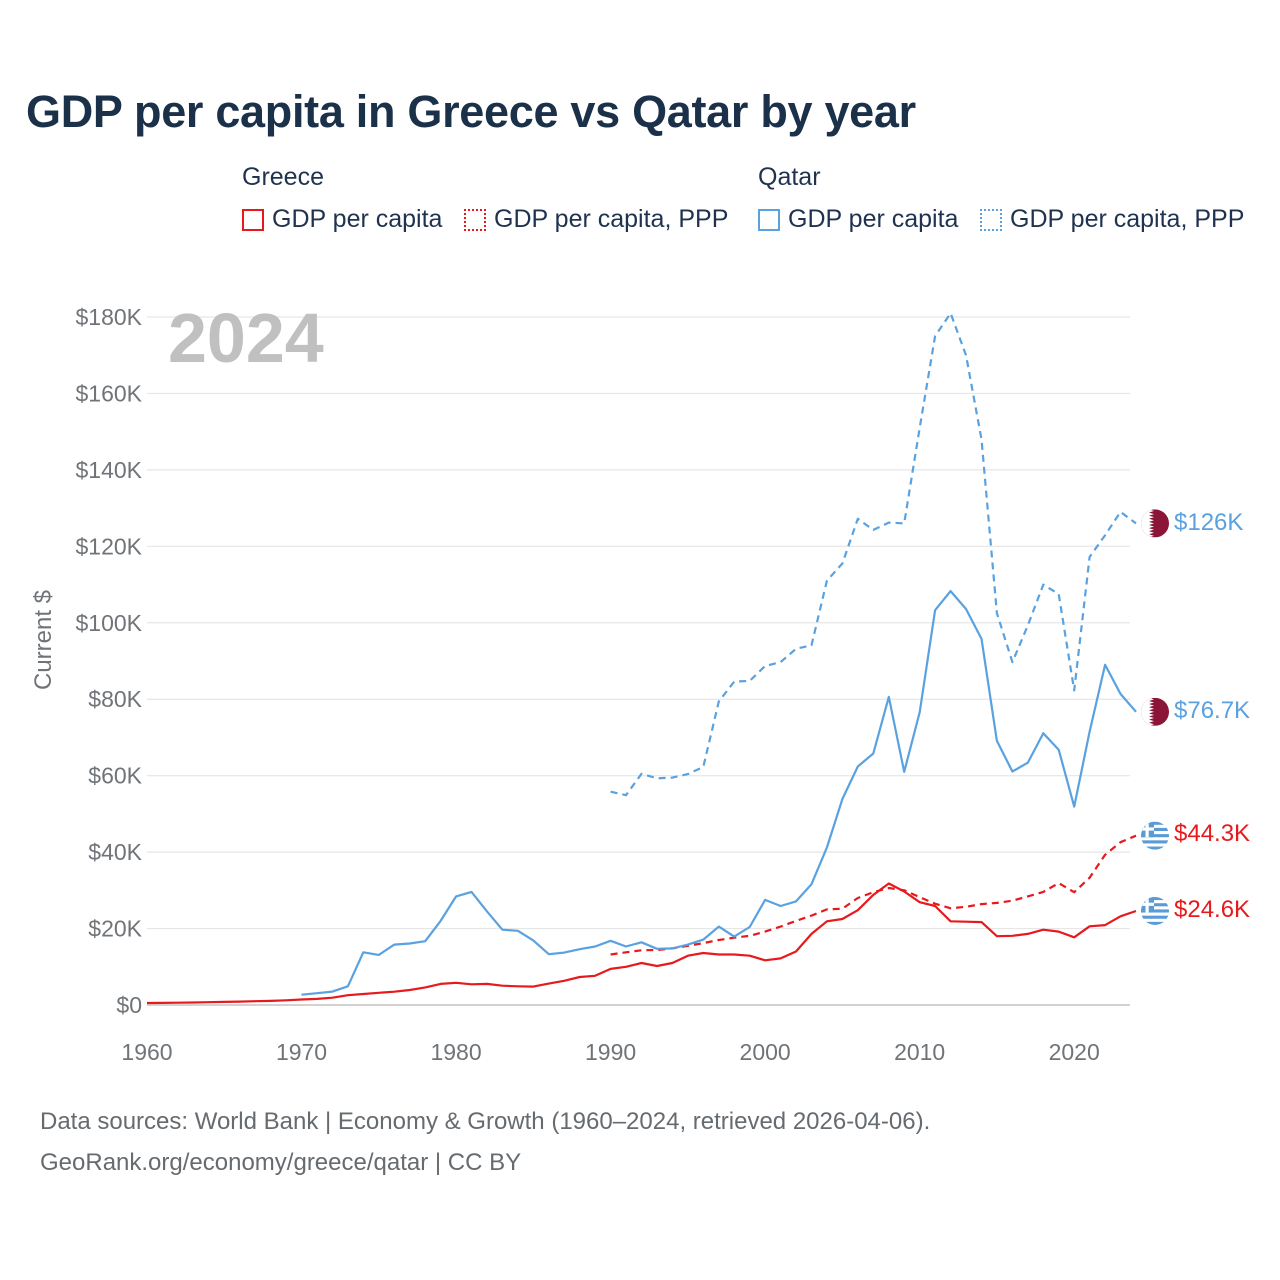  I want to click on y-tick-label: $160K, so click(108, 393).